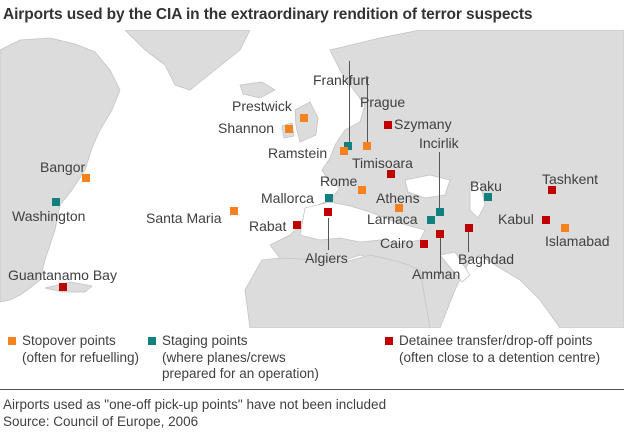  I want to click on prague-leader-line, so click(367, 110).